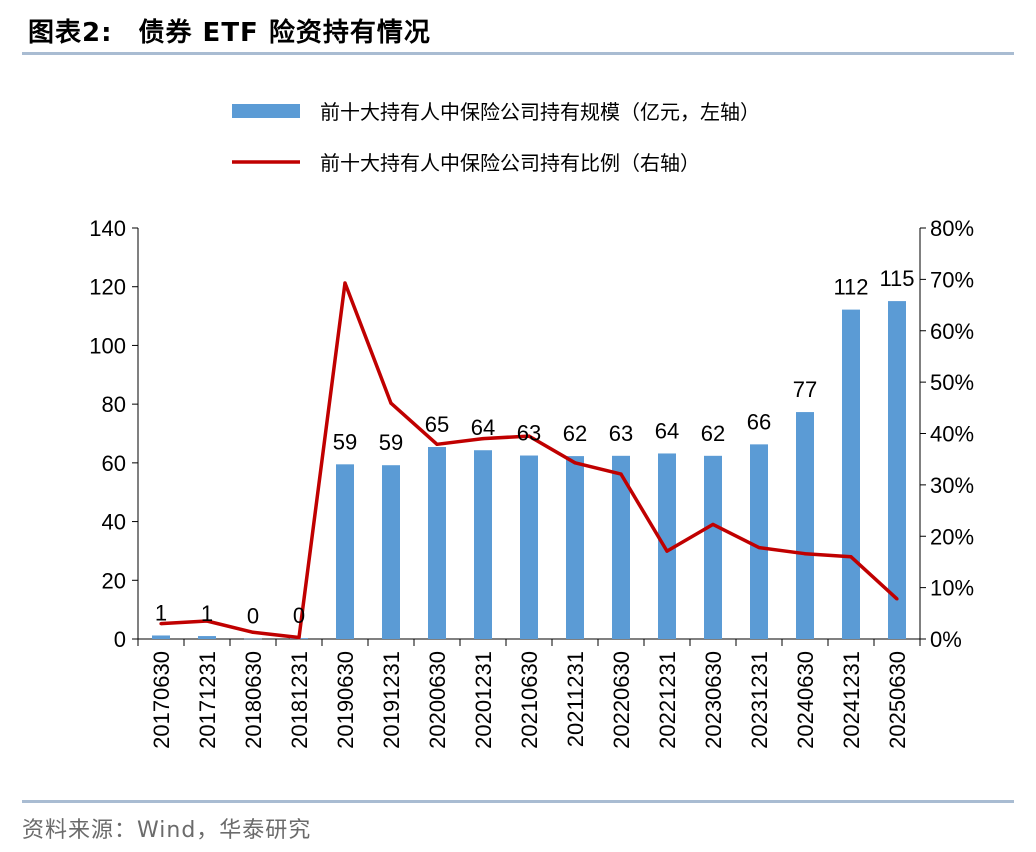  What do you see at coordinates (621, 700) in the screenshot?
I see `x-tick-label: 20220630` at bounding box center [621, 700].